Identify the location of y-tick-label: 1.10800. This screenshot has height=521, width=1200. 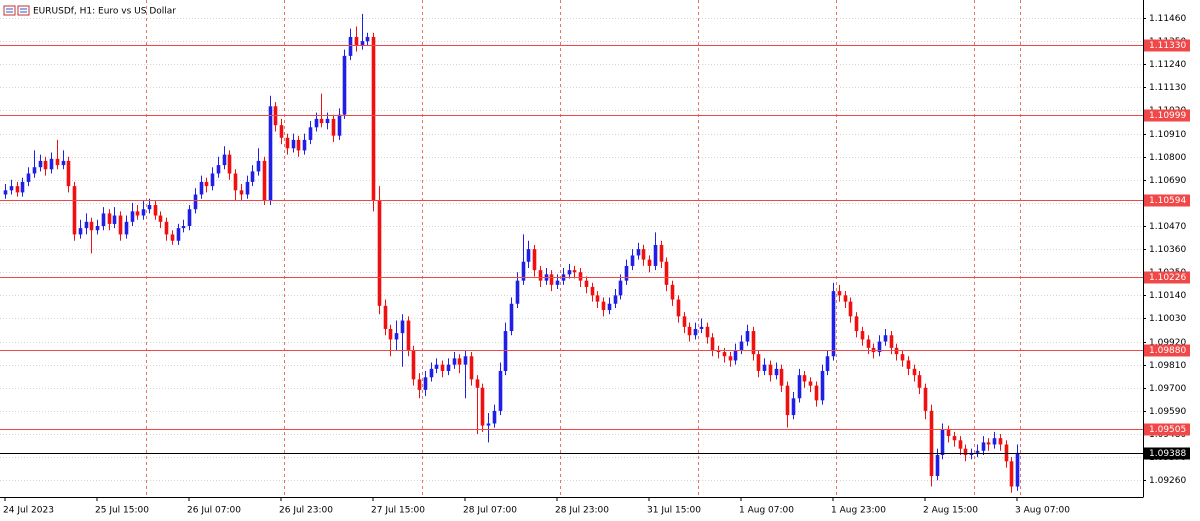
(1167, 158).